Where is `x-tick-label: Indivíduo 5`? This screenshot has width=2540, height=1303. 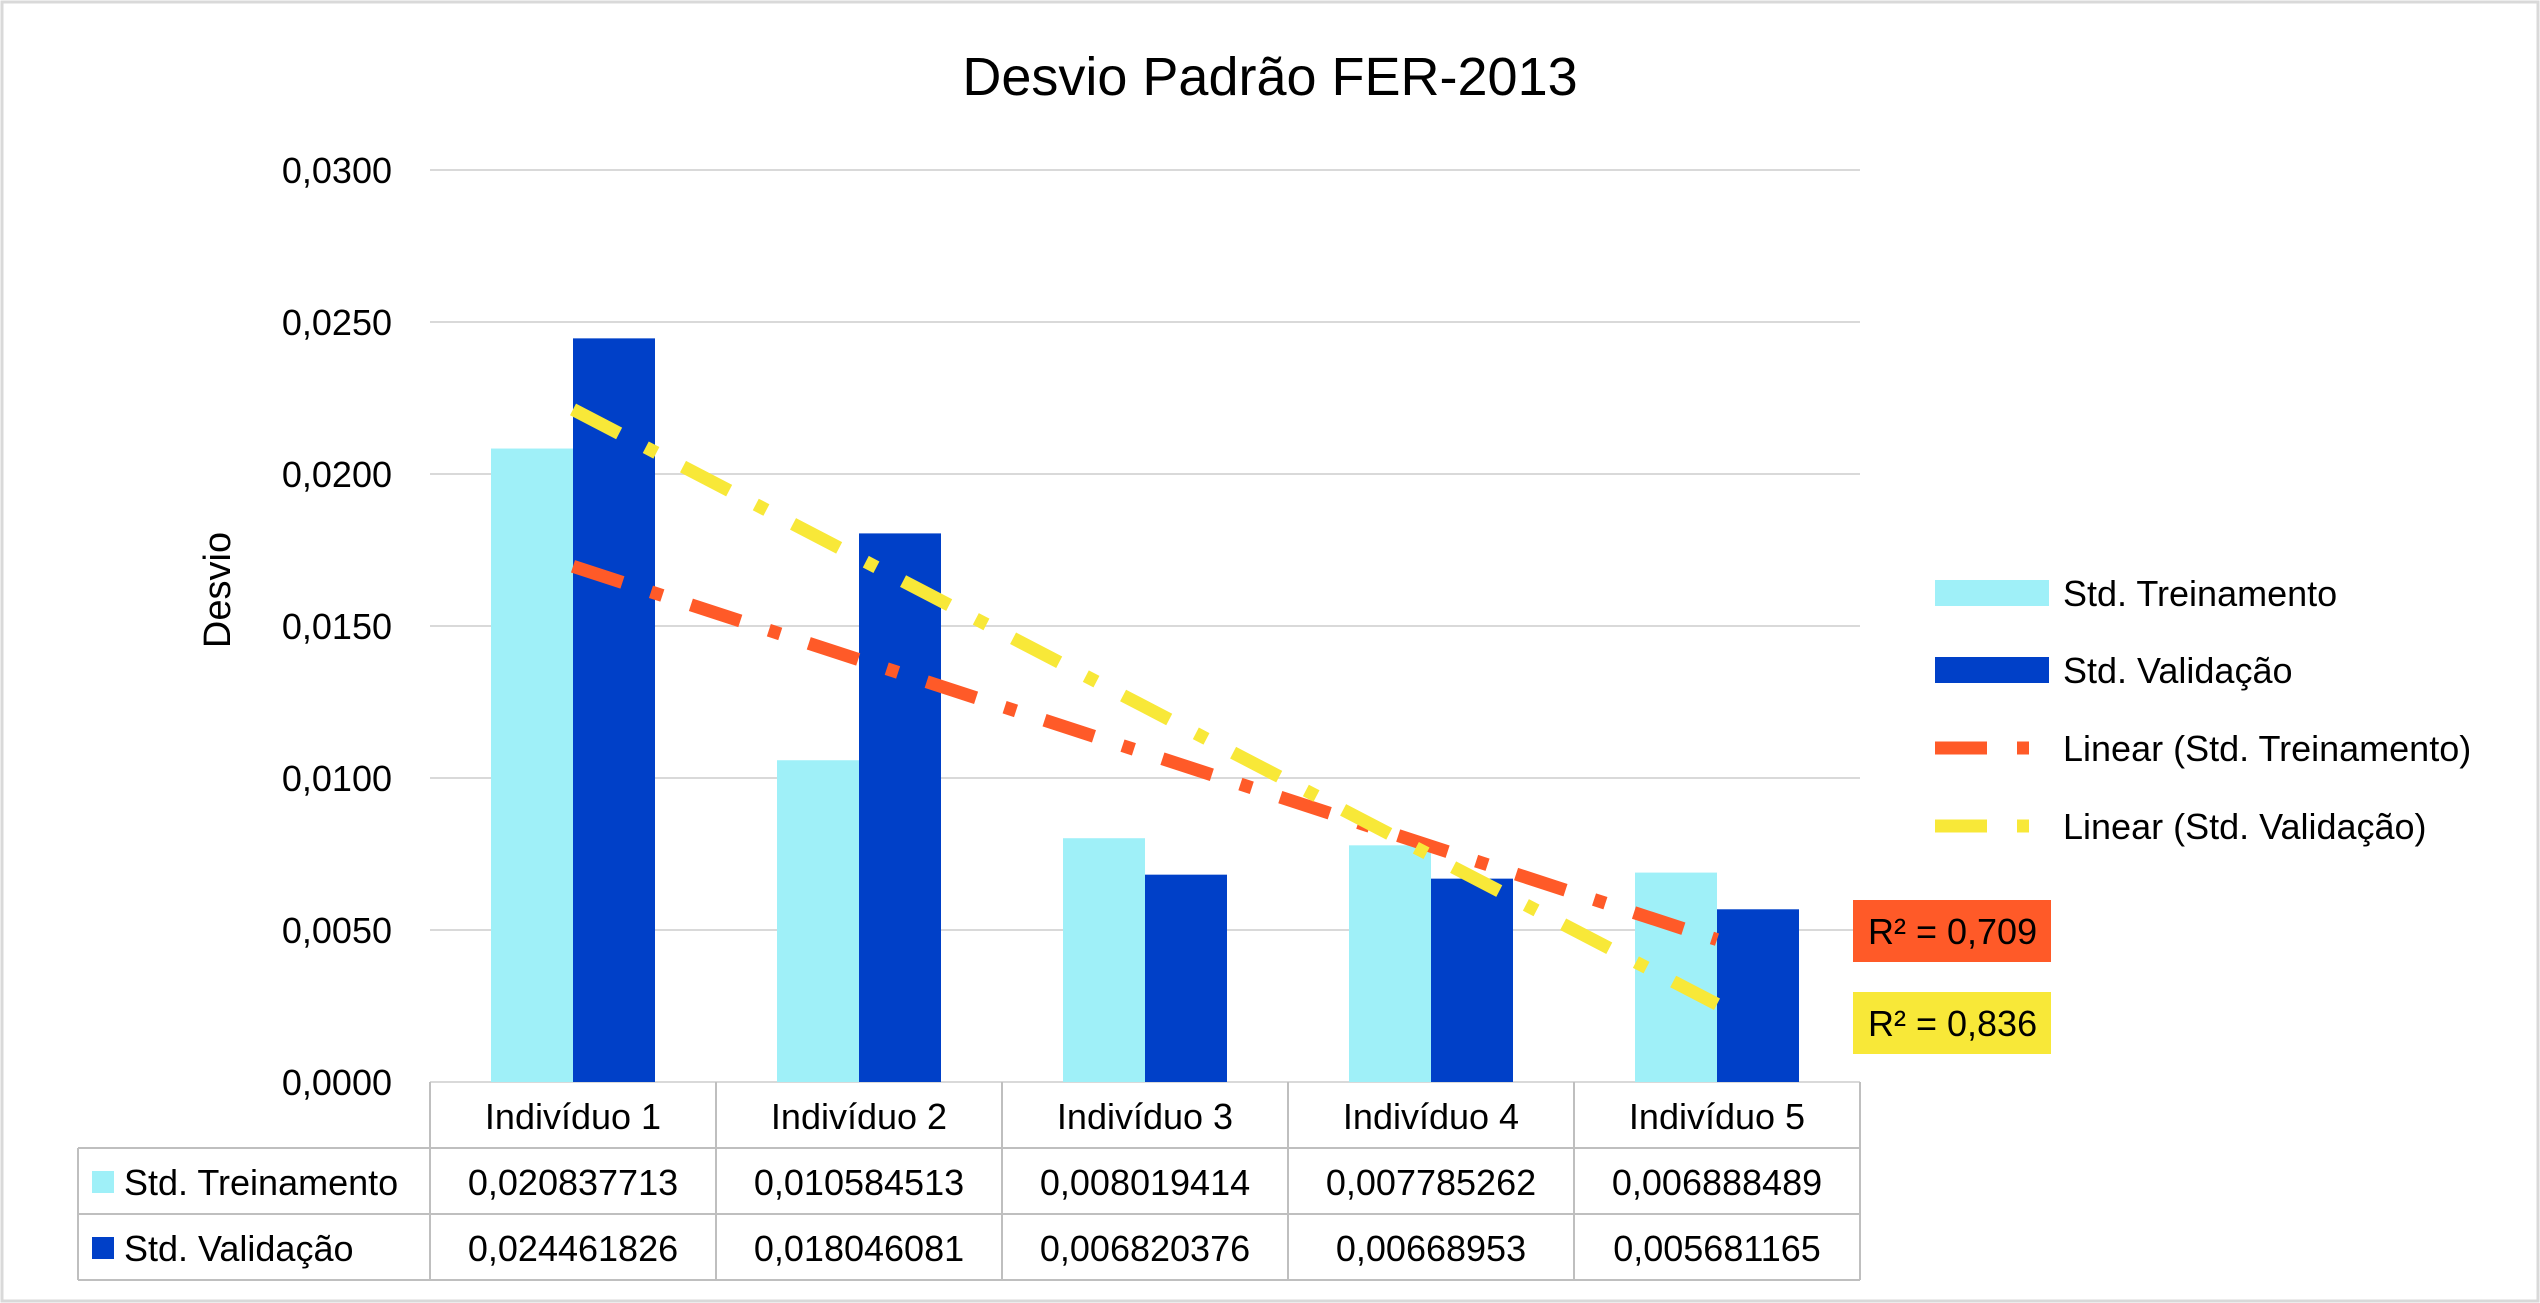
x-tick-label: Indivíduo 5 is located at coordinates (1717, 1116).